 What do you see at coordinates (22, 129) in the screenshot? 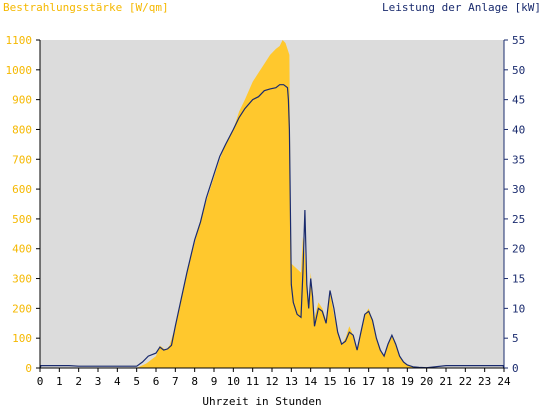
I see `y-left-tick-label: 800` at bounding box center [22, 129].